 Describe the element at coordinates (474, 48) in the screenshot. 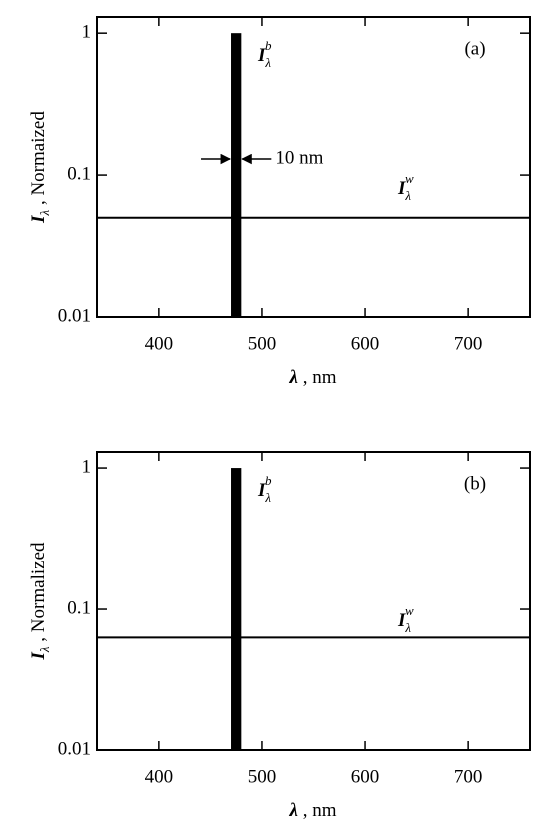

I see `panel-label: (a)` at that location.